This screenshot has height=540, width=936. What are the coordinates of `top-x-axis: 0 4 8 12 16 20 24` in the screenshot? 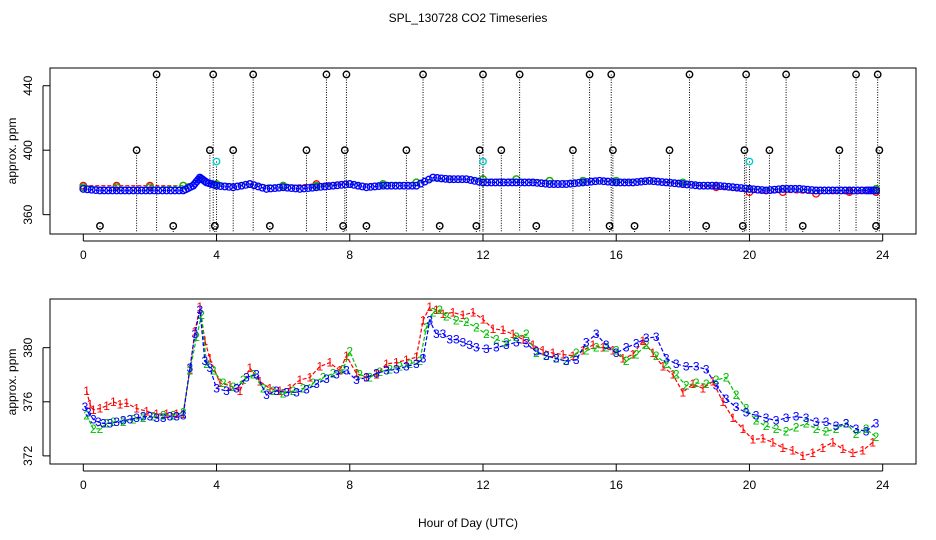 It's located at (485, 248).